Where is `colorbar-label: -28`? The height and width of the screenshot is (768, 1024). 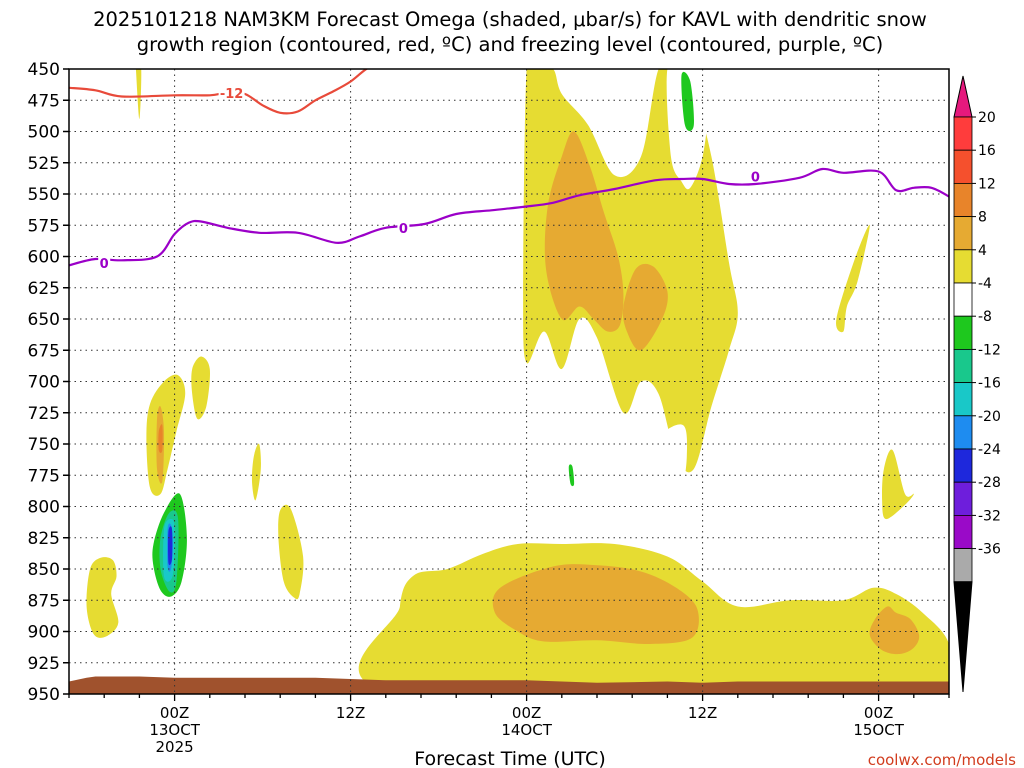
colorbar-label: -28 is located at coordinates (989, 483).